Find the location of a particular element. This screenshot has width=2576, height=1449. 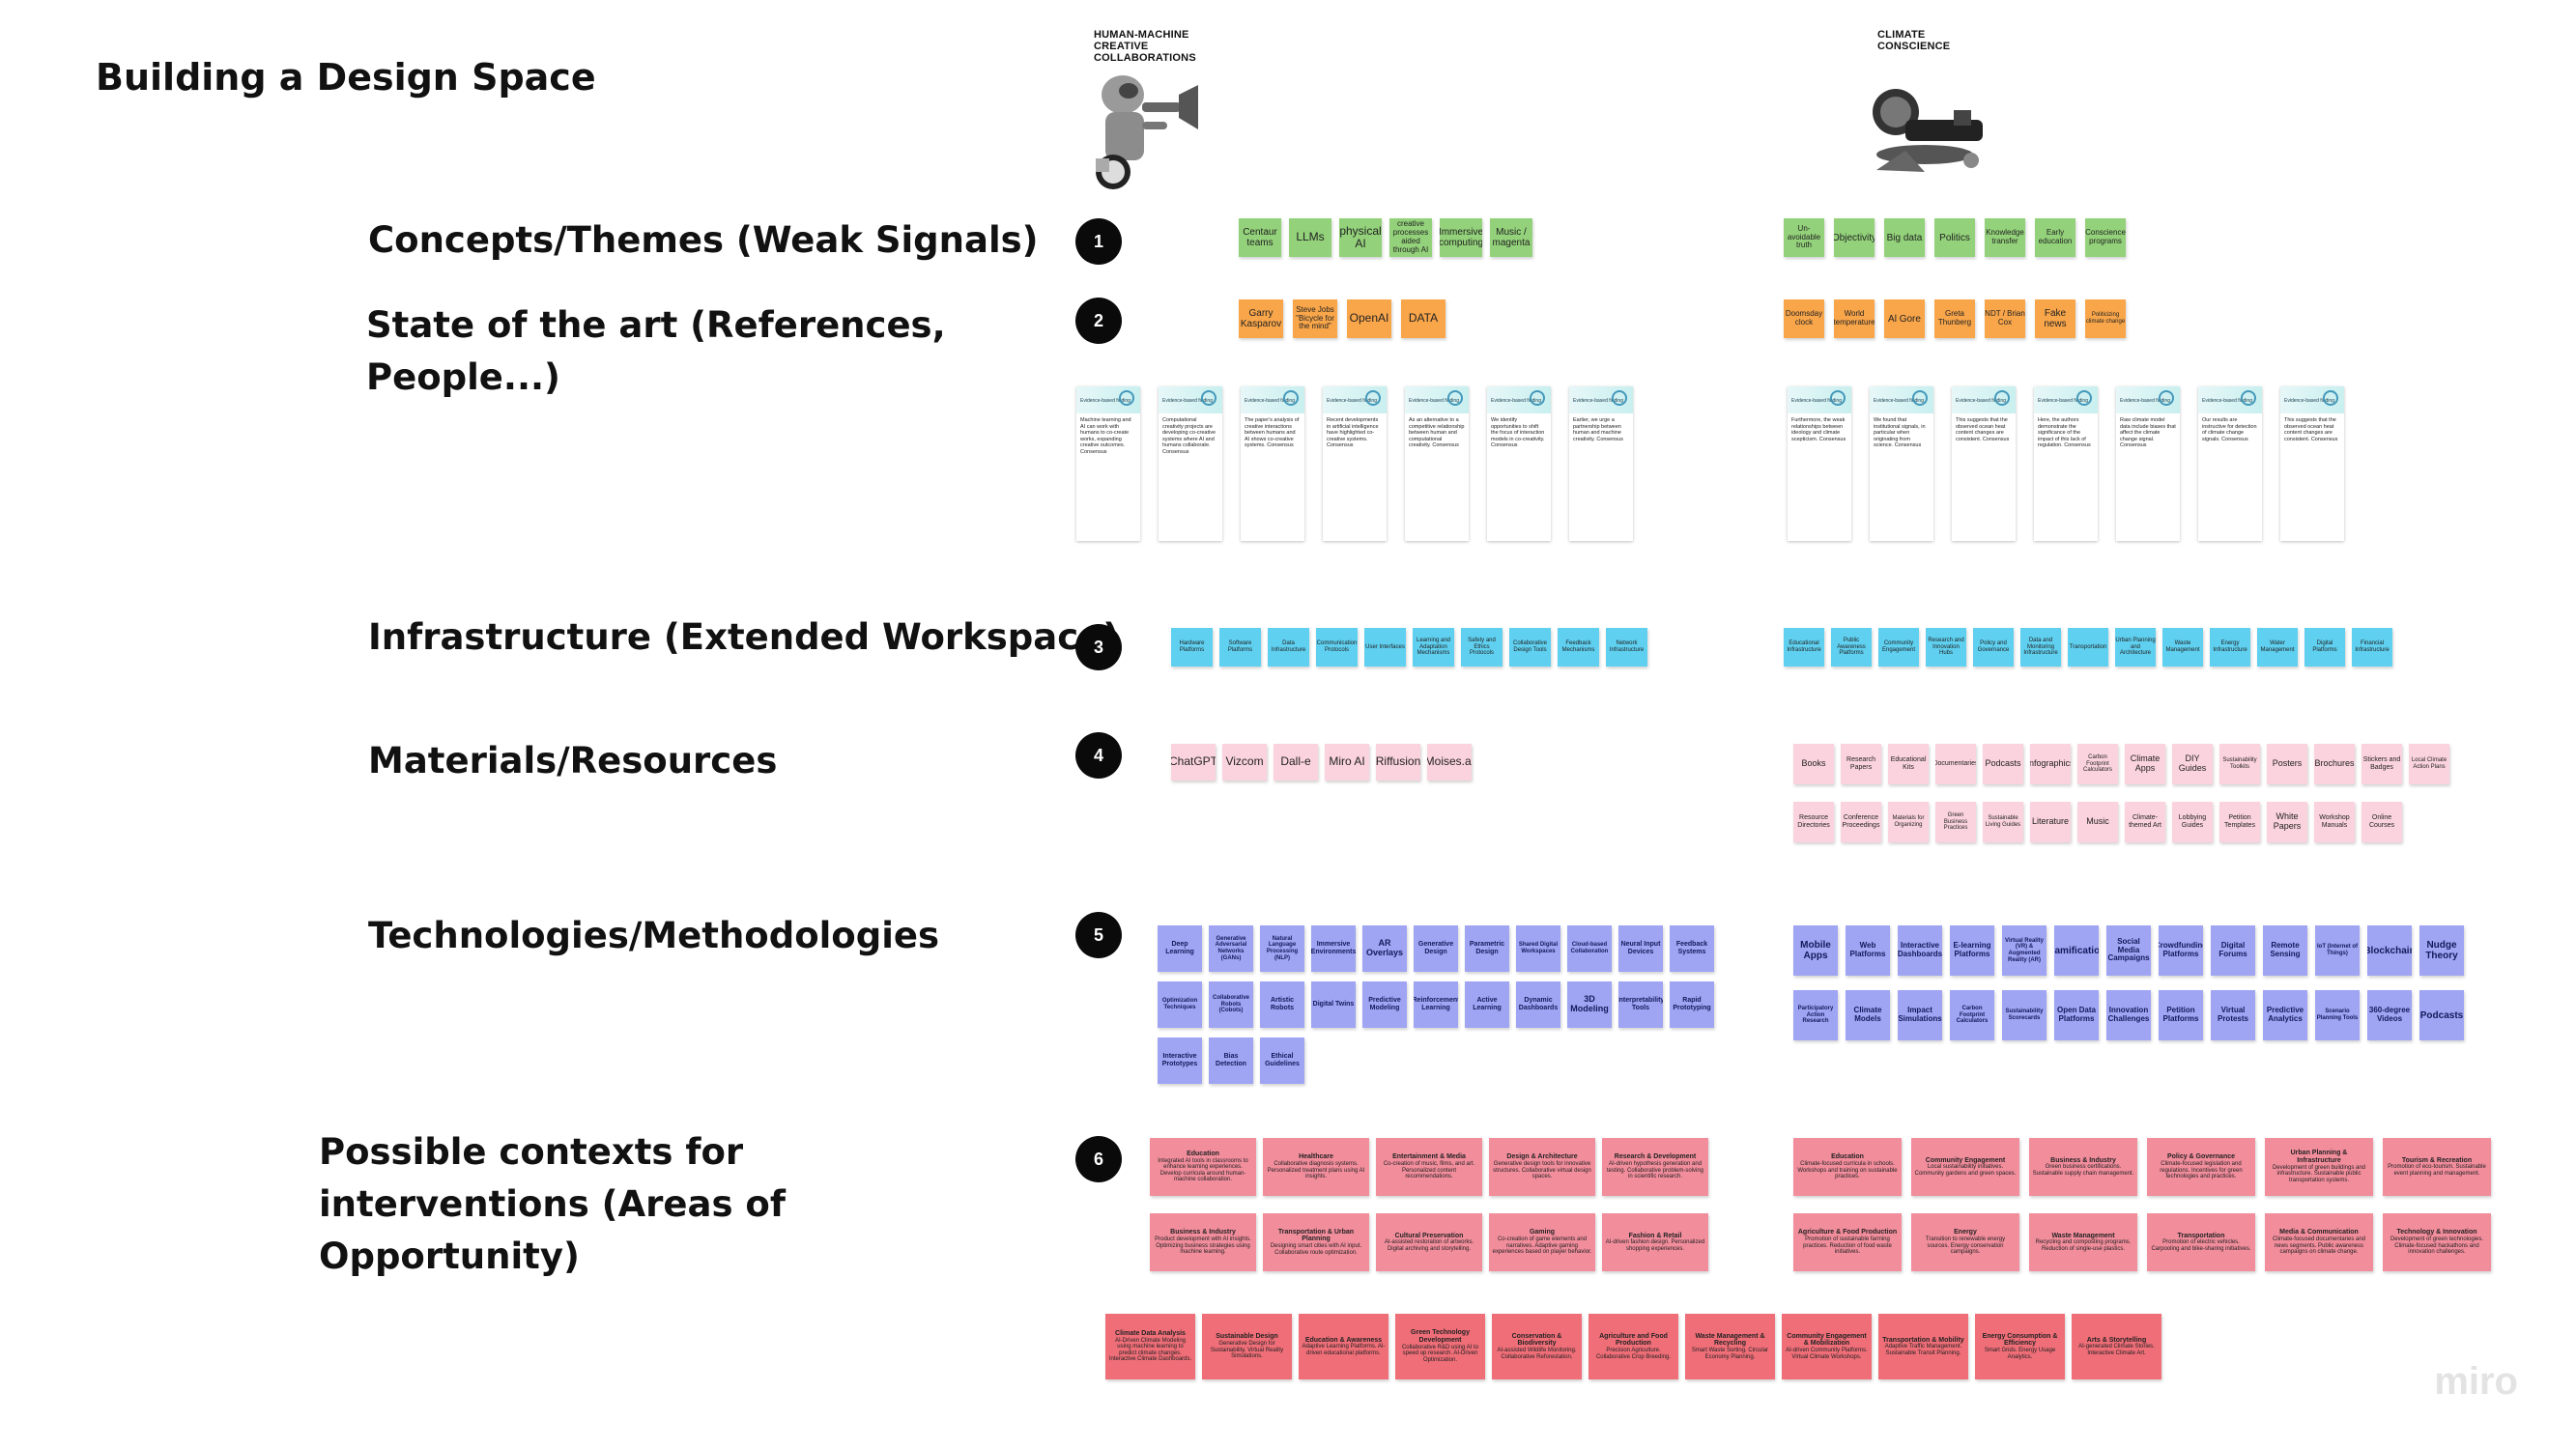

sticky-note: Resource Directories is located at coordinates (1814, 822).